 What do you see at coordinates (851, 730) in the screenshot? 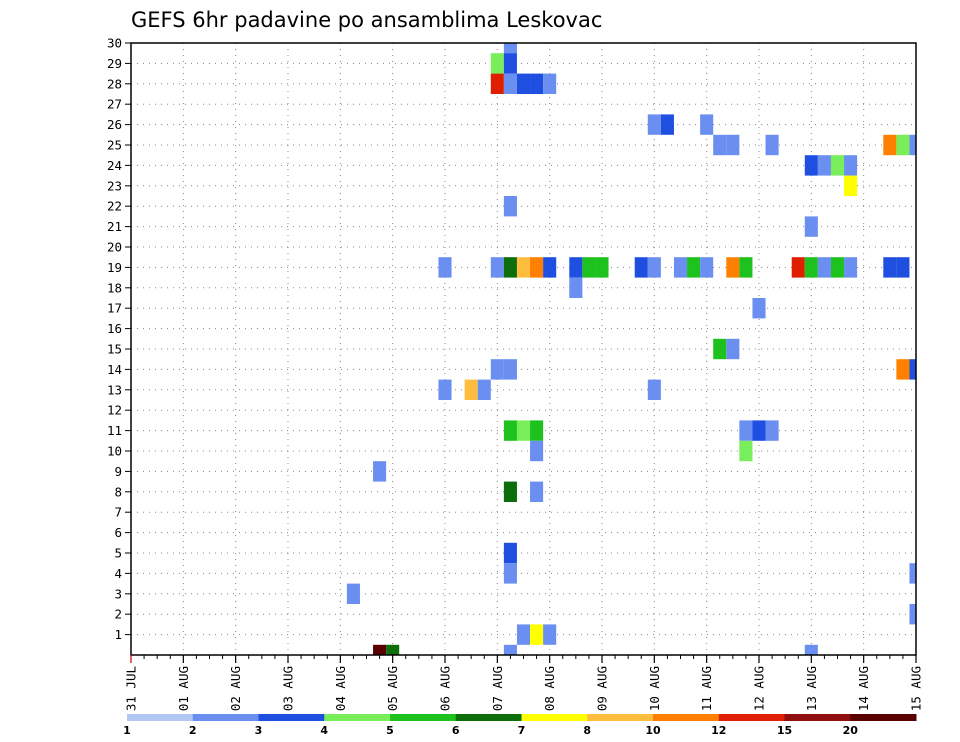
I see `colorbar-label: 20` at bounding box center [851, 730].